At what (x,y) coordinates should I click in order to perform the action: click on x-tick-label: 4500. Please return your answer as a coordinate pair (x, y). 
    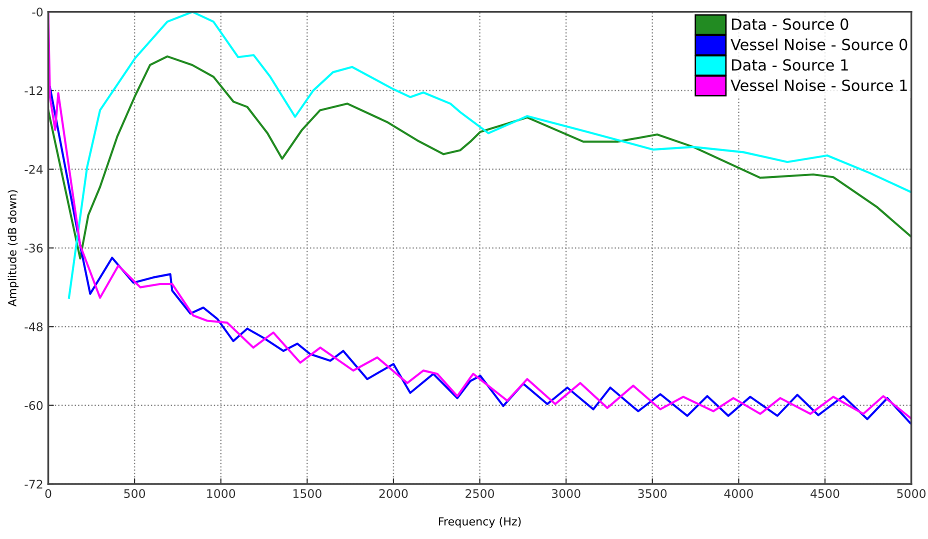
    Looking at the image, I should click on (825, 493).